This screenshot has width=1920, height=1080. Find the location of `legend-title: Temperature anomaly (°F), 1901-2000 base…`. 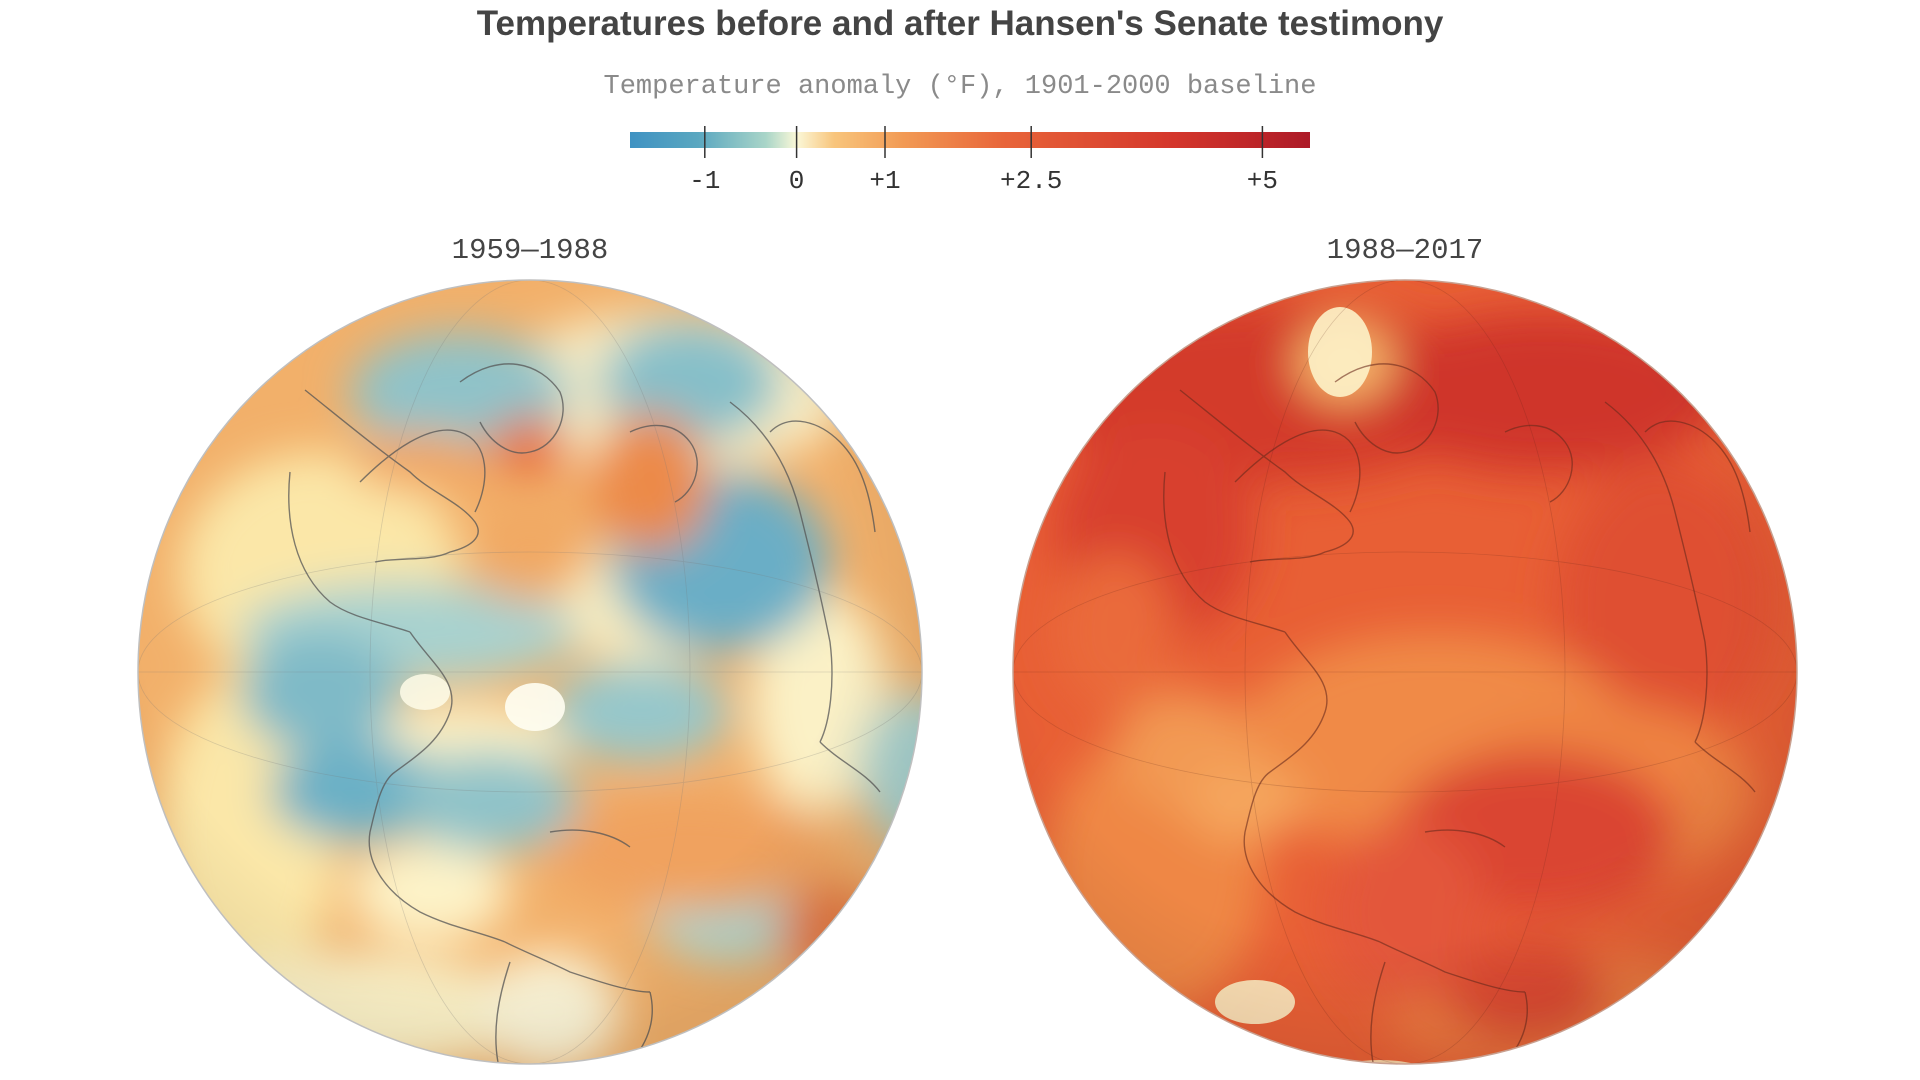

legend-title: Temperature anomaly (°F), 1901-2000 base… is located at coordinates (960, 87).